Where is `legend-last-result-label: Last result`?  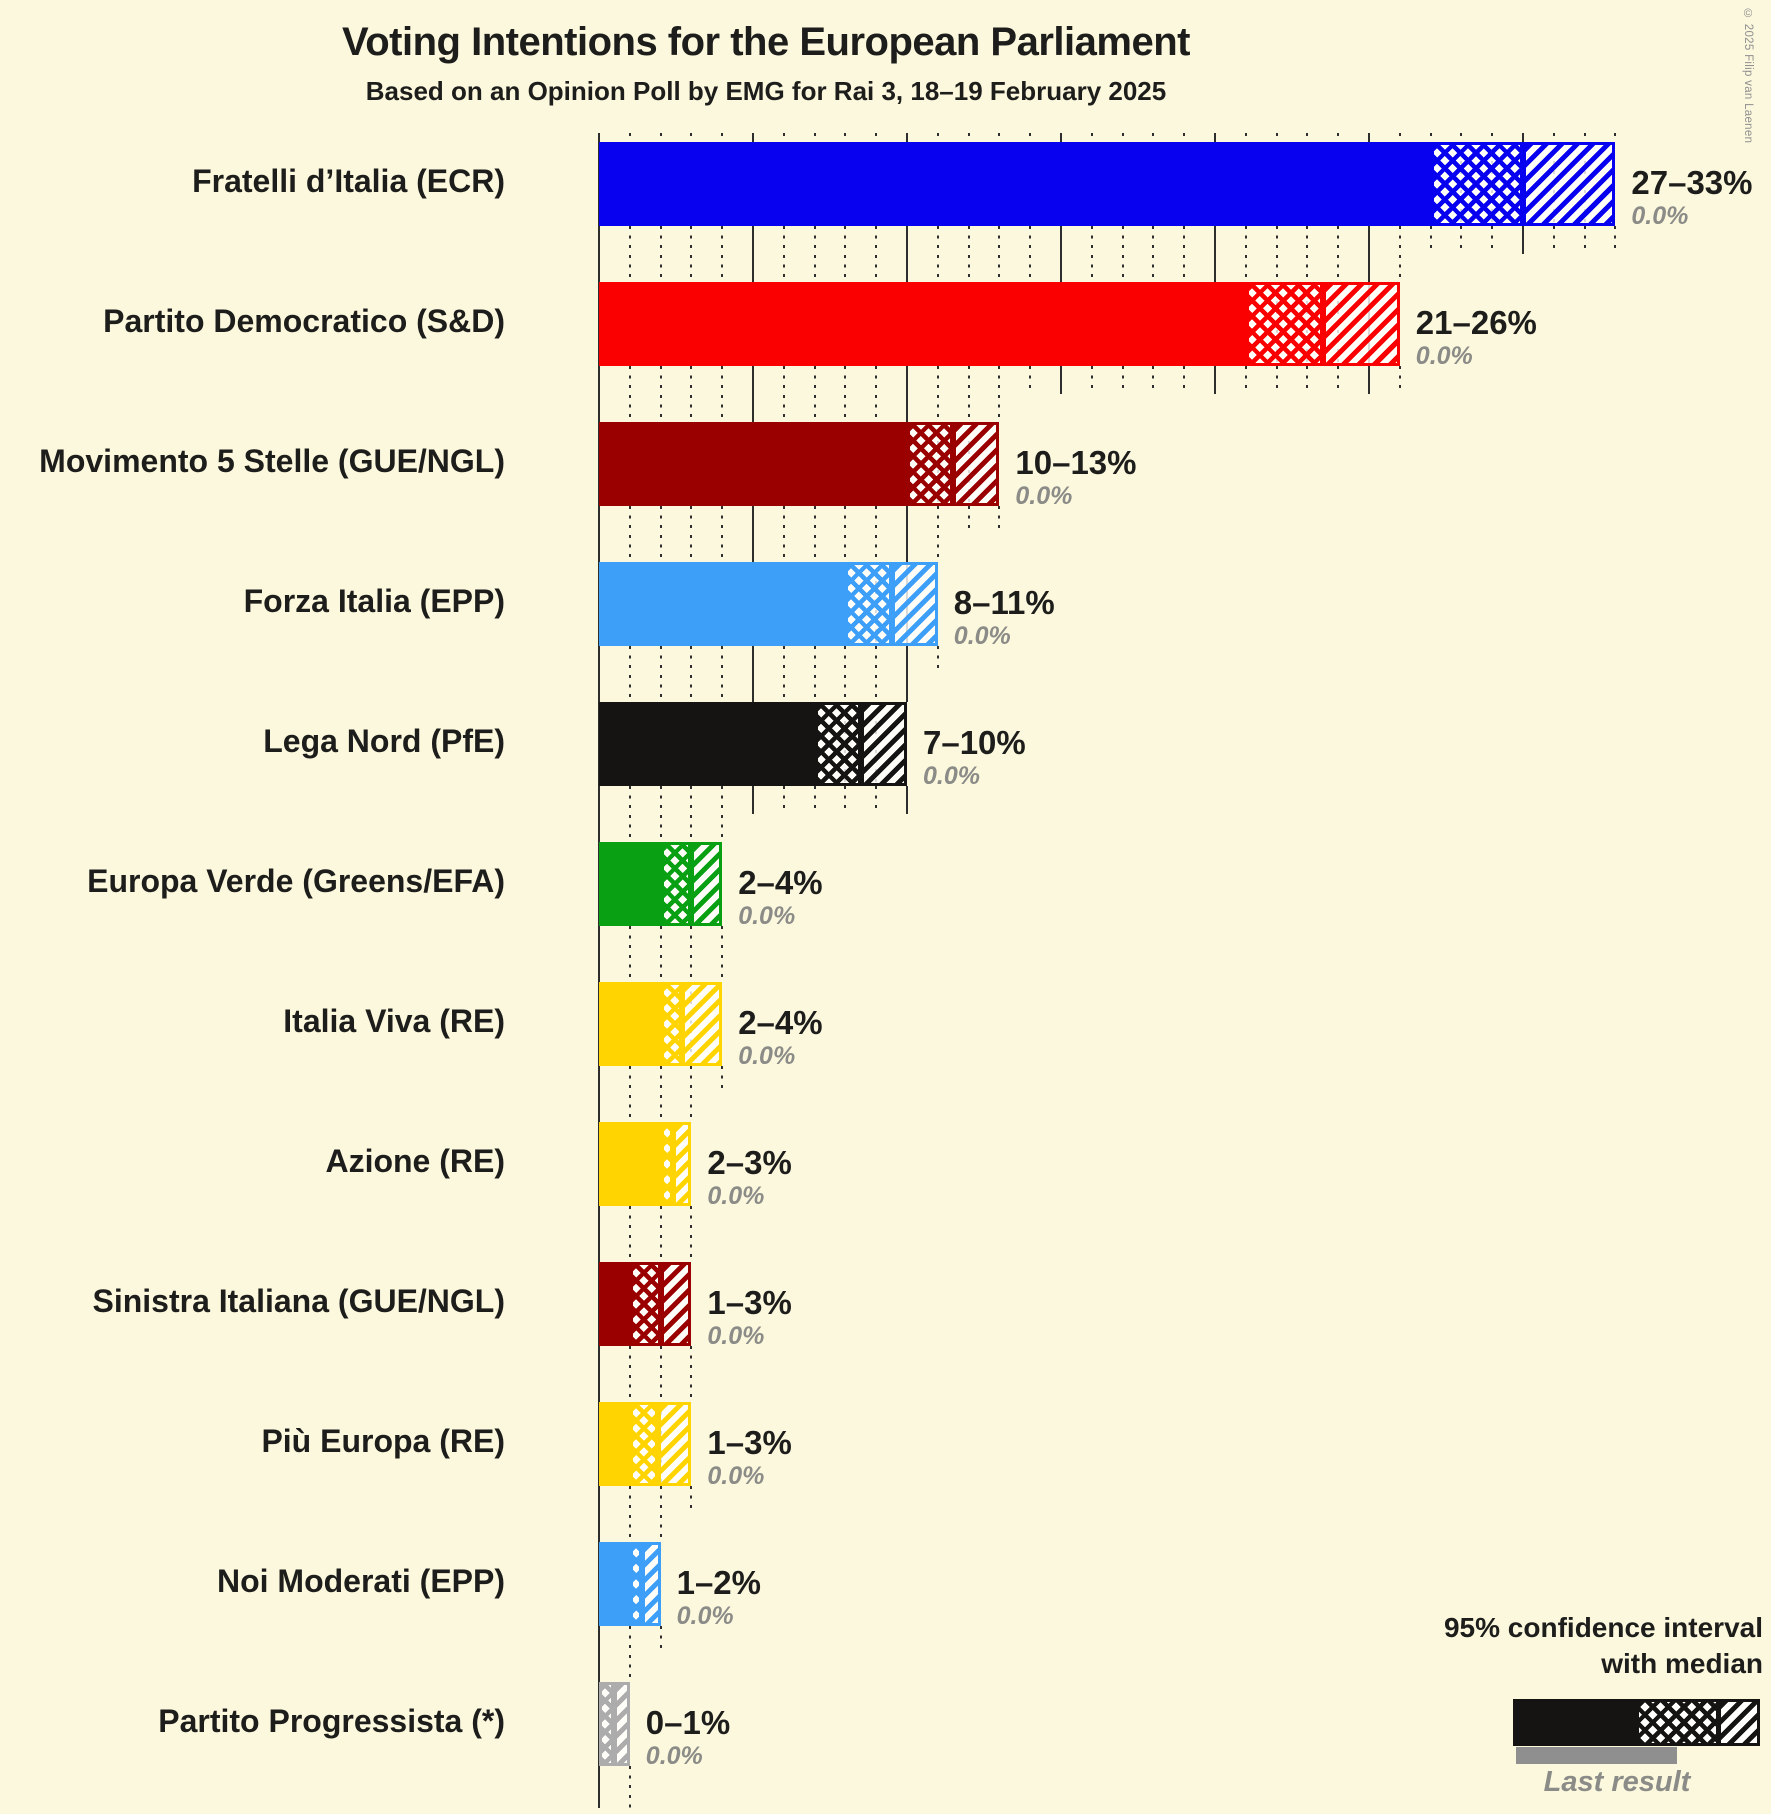
legend-last-result-label: Last result is located at coordinates (1617, 1782).